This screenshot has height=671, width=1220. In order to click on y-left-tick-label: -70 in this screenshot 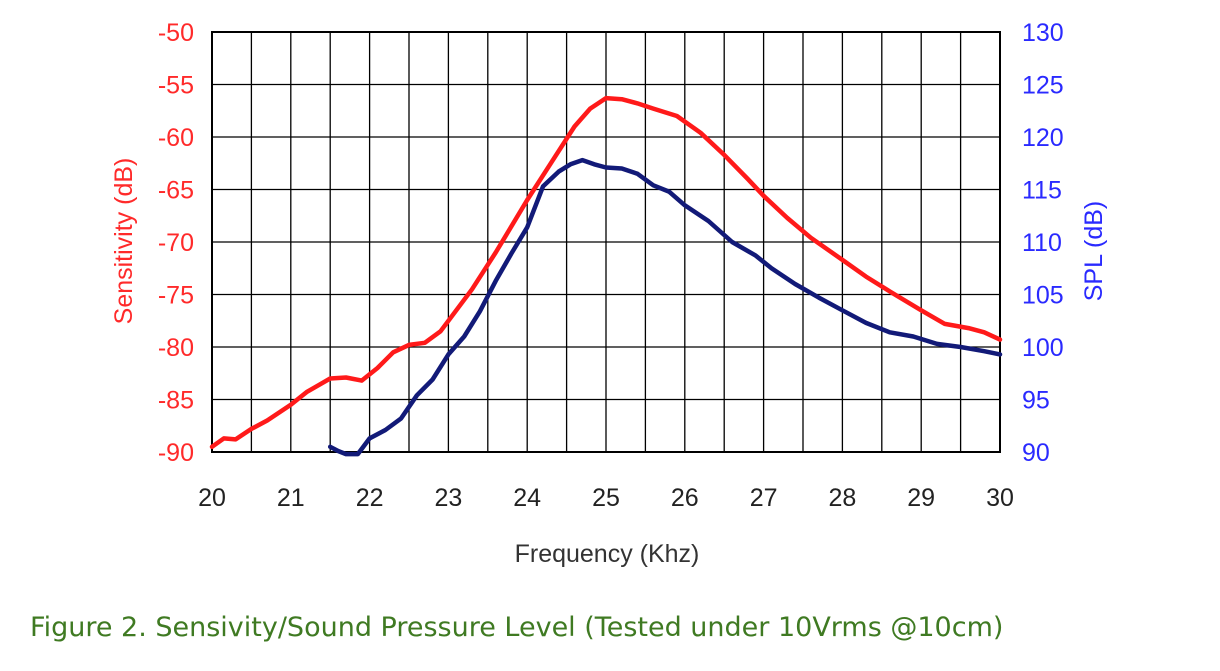, I will do `click(176, 243)`.